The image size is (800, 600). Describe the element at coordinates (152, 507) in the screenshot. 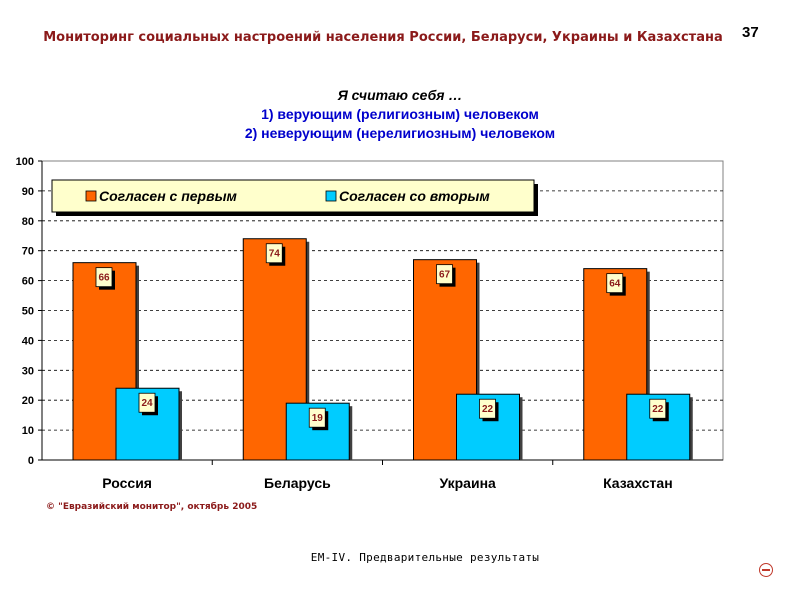

I see `copyright-note: © "Евразийский монитор", октябрь 2005` at that location.